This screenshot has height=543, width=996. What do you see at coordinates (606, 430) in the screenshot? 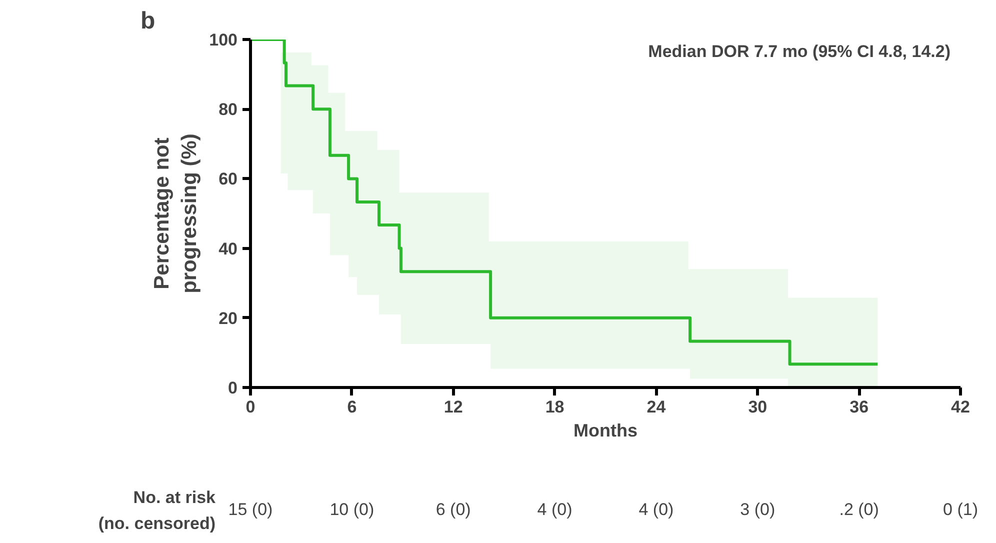
I see `x-axis-title: Months` at bounding box center [606, 430].